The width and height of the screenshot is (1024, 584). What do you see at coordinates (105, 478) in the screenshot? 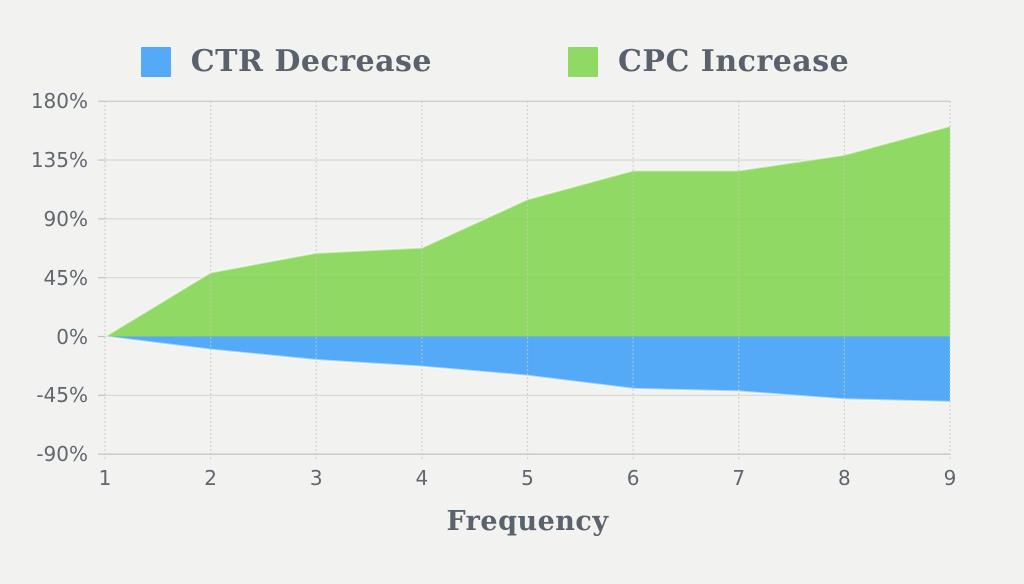
I see `x-tick-label: 1` at bounding box center [105, 478].